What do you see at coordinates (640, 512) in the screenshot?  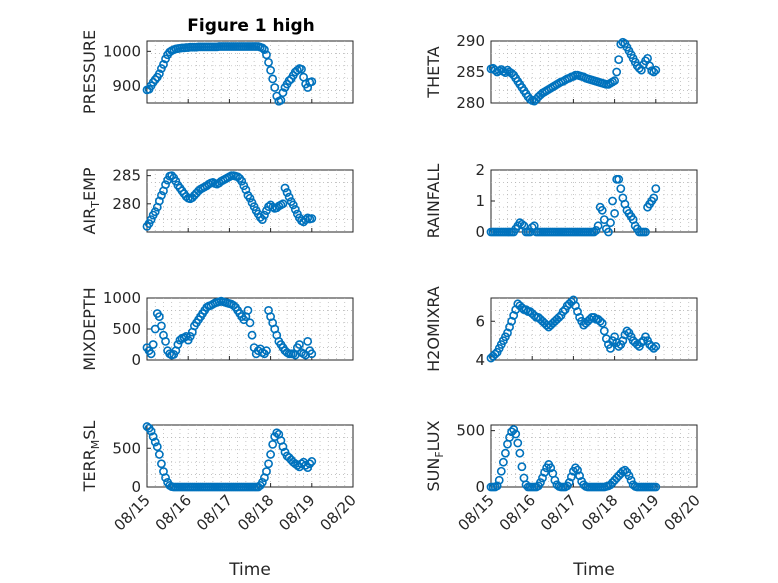 I see `x-tick-label: 08/19` at bounding box center [640, 512].